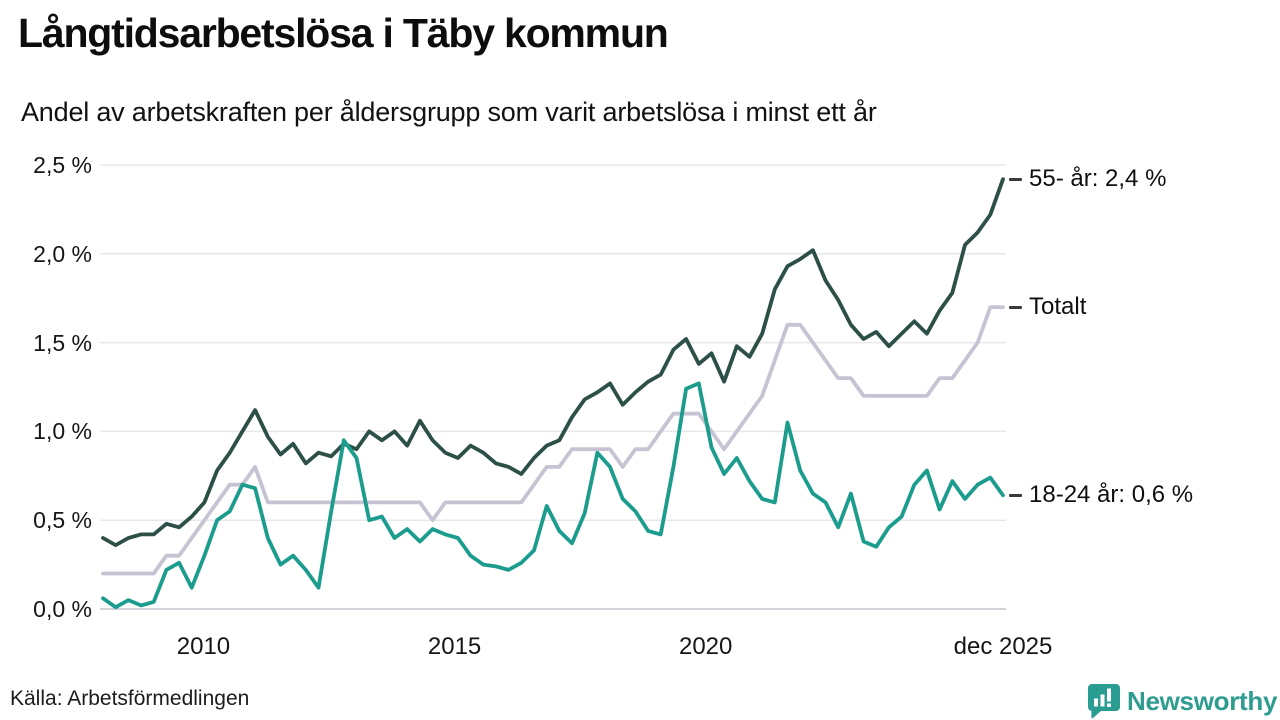 Image resolution: width=1280 pixels, height=720 pixels. I want to click on newsworthy-brand-name: Newsworthy, so click(1202, 701).